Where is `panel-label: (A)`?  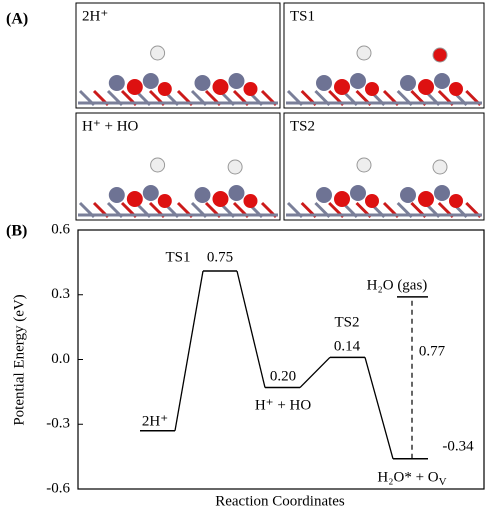
panel-label: (A) is located at coordinates (17, 19).